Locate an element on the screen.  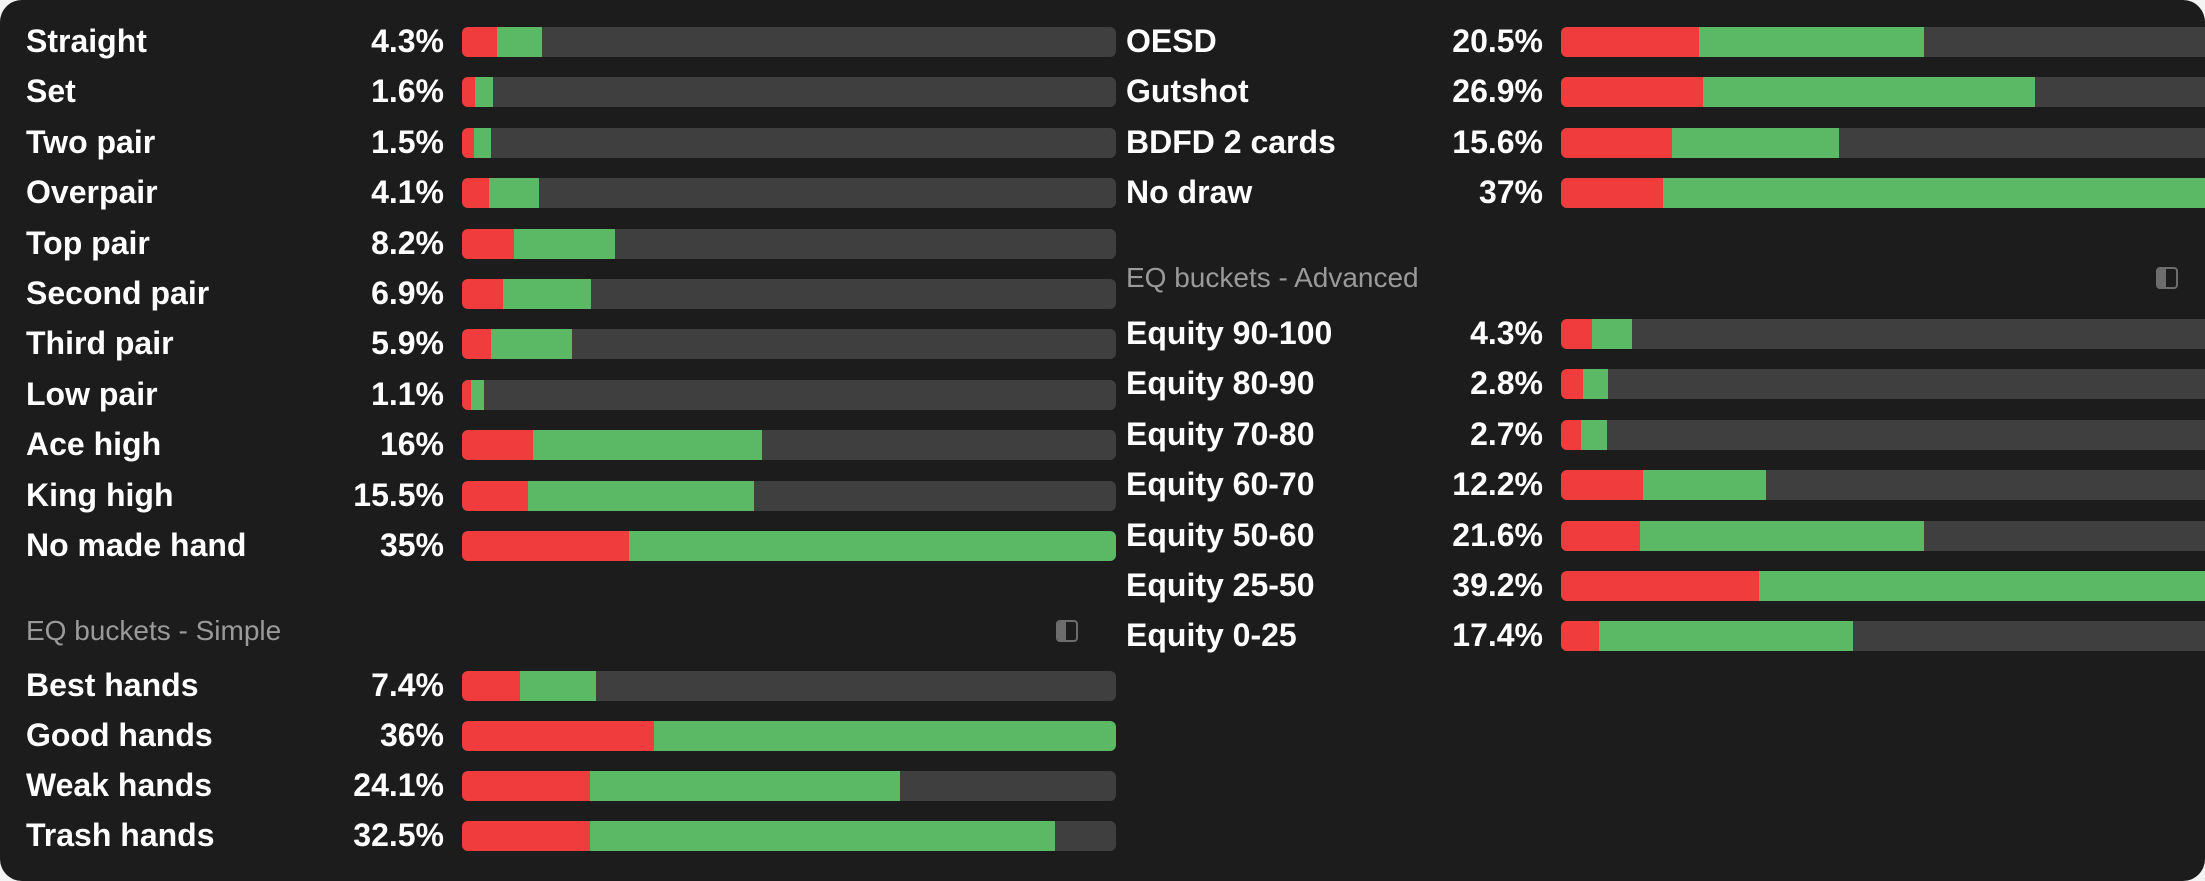
stat-row: Top pair 8.2% is located at coordinates (571, 243).